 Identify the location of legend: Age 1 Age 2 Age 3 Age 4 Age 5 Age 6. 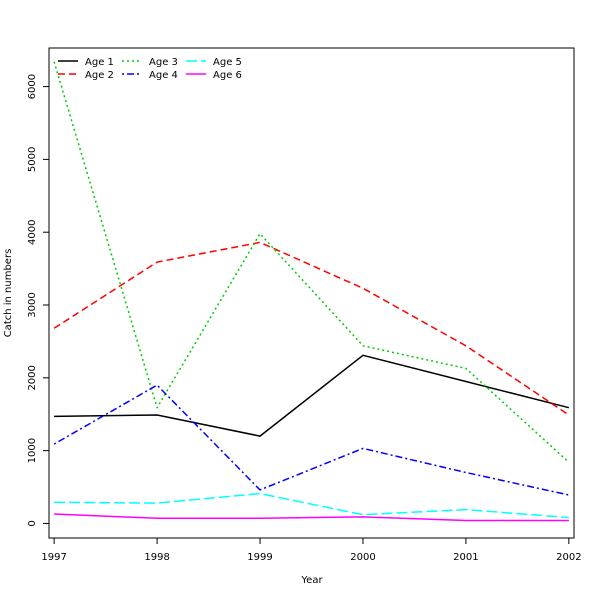
(150, 69).